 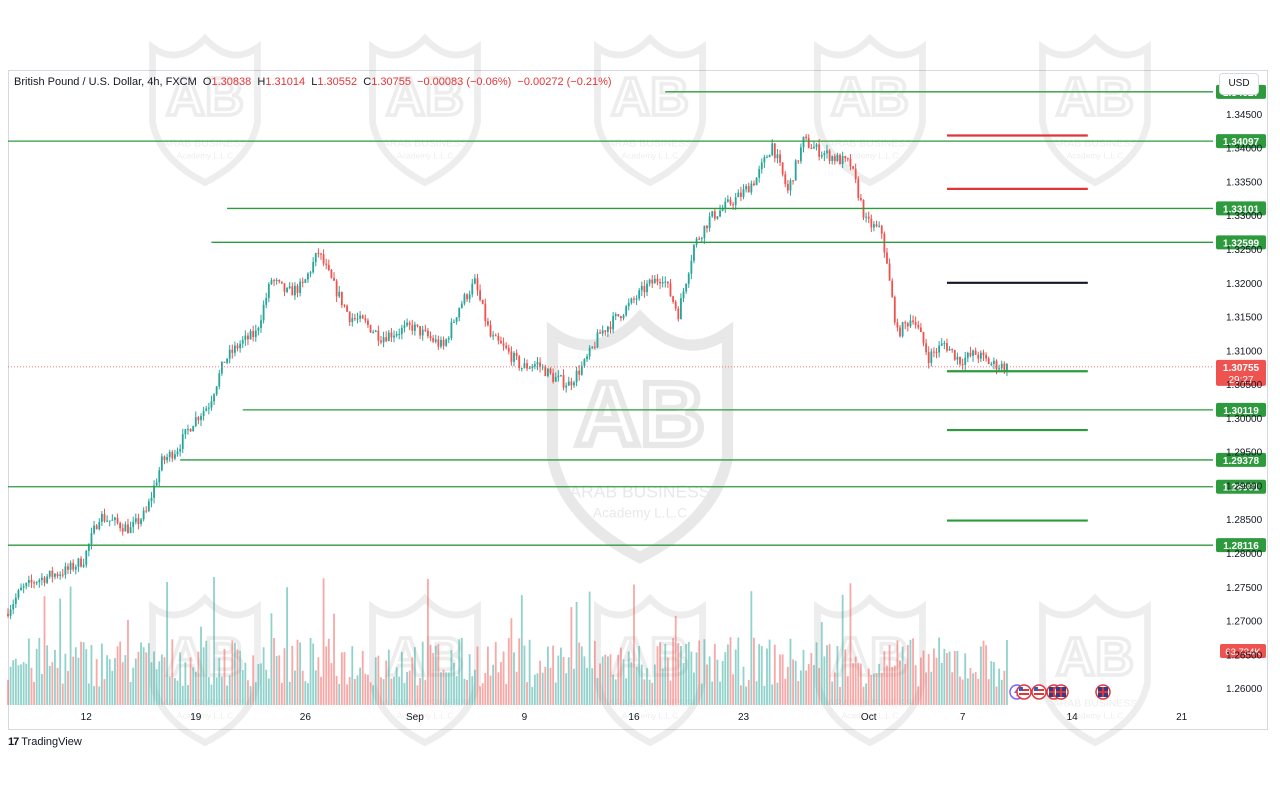 I want to click on last-price-label: 1.30755, so click(x=1241, y=368).